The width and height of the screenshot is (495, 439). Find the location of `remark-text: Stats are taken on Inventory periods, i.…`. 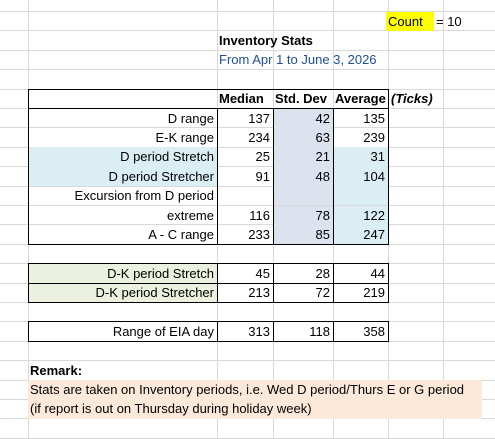

remark-text: Stats are taken on Inventory periods, i.… is located at coordinates (255, 399).